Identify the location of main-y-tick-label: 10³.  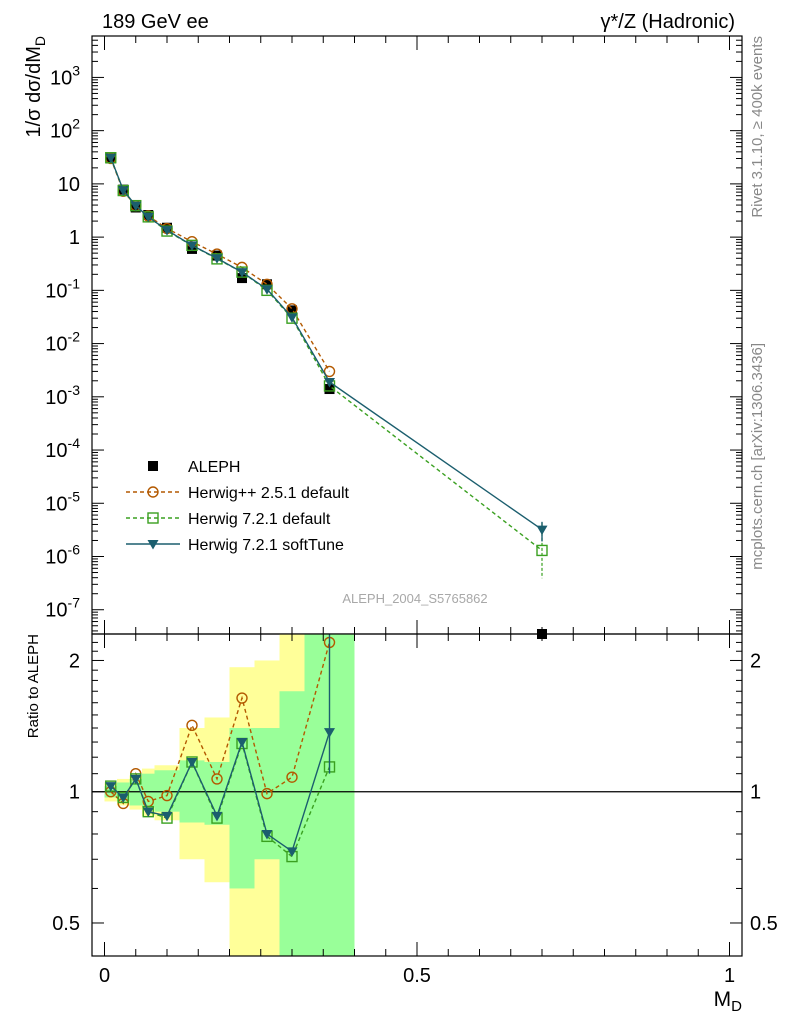
(65, 75).